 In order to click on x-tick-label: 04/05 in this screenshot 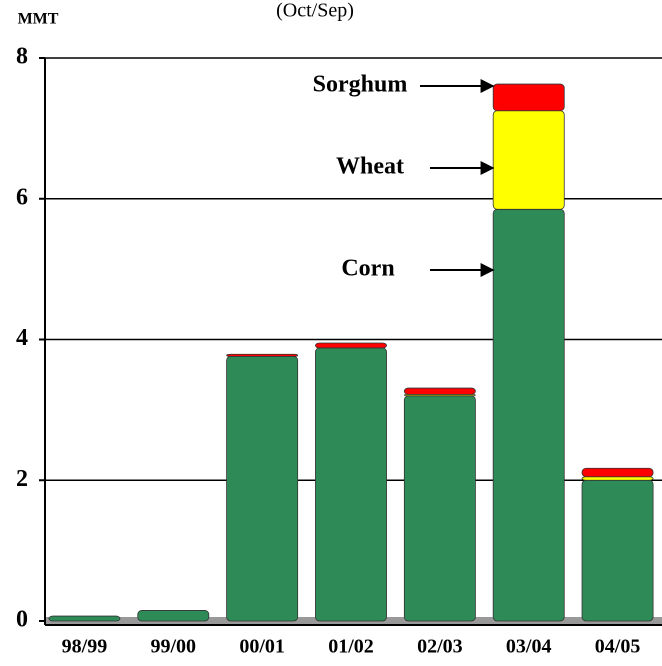, I will do `click(618, 647)`.